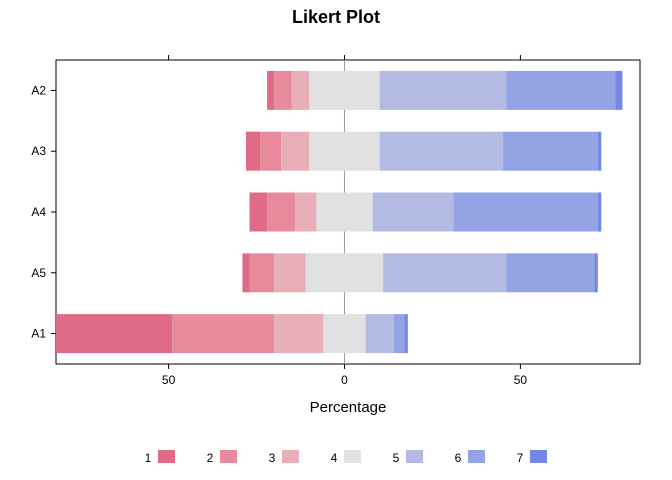  Describe the element at coordinates (272, 458) in the screenshot. I see `legend-label-3: 3` at that location.